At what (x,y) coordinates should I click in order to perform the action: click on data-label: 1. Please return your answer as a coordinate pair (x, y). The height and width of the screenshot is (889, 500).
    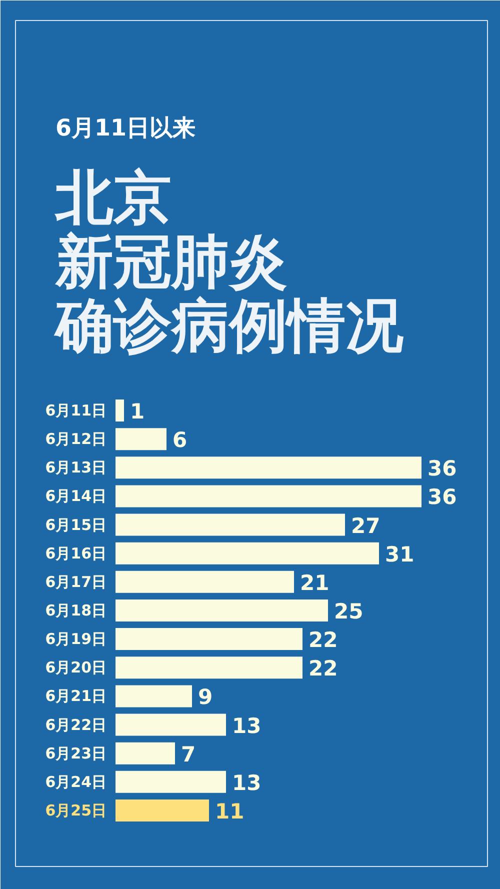
    Looking at the image, I should click on (137, 412).